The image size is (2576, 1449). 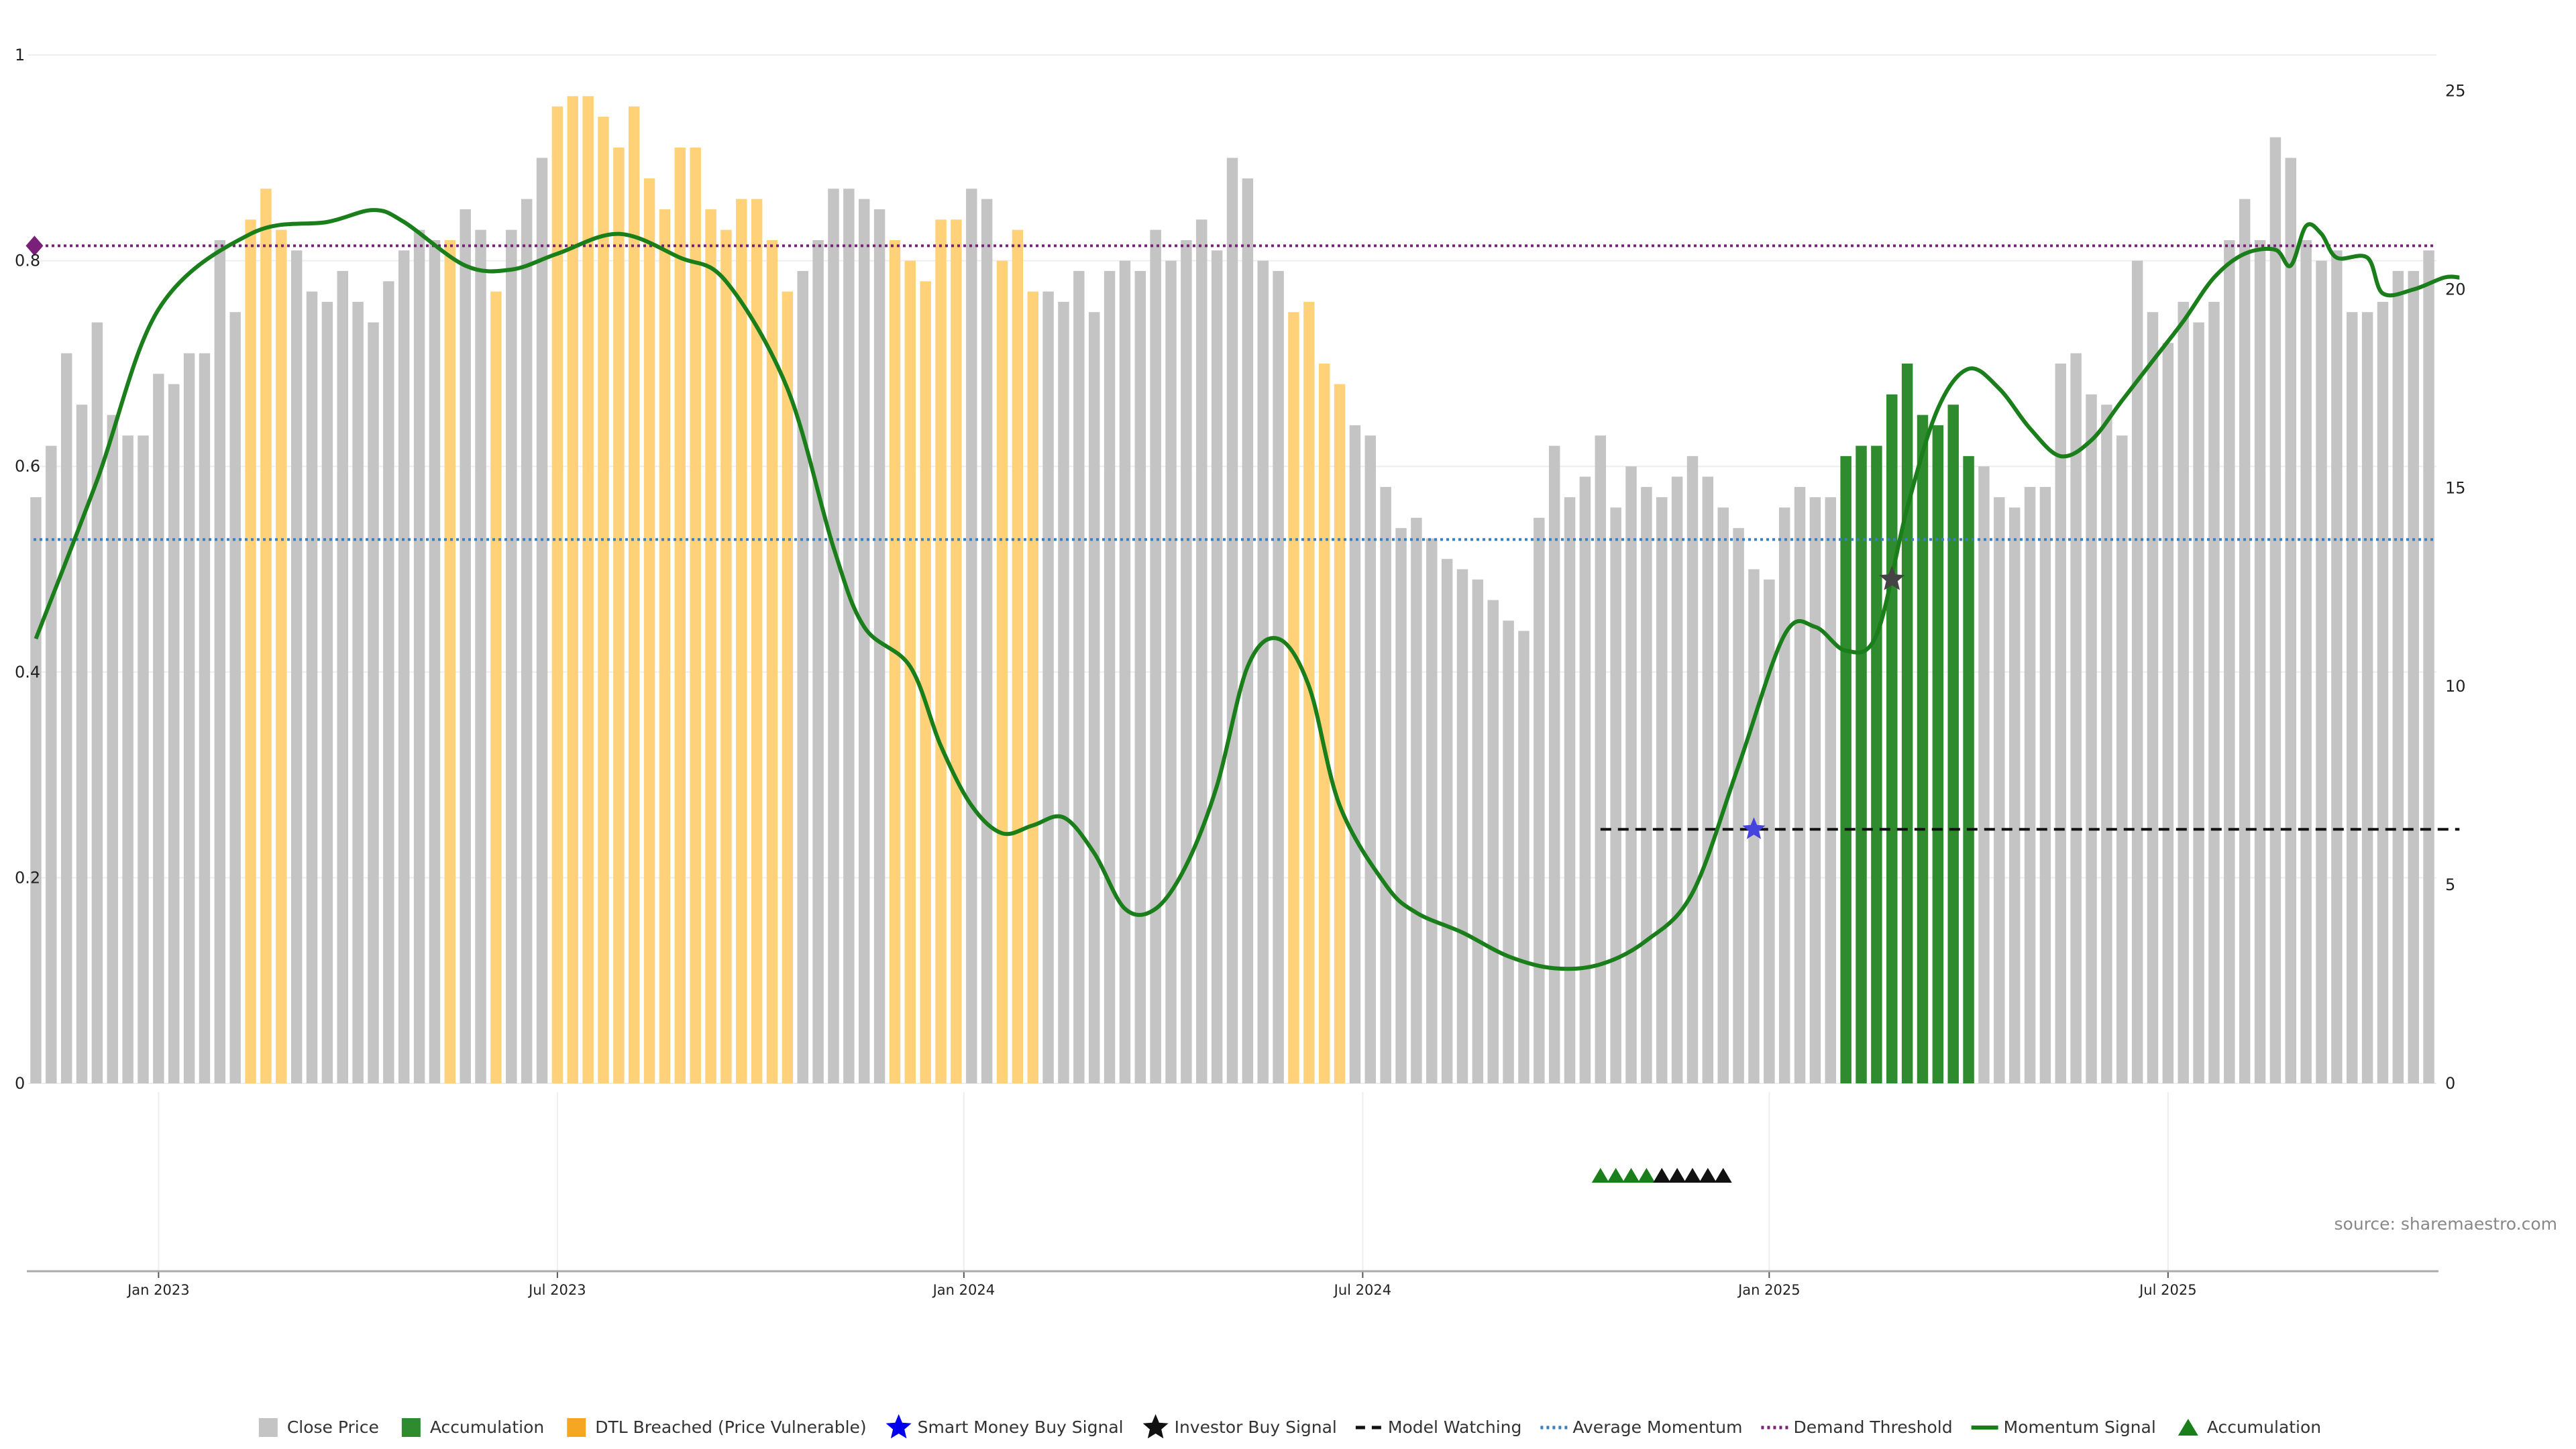 What do you see at coordinates (1857, 1427) in the screenshot?
I see `legend-item: Demand Threshold` at bounding box center [1857, 1427].